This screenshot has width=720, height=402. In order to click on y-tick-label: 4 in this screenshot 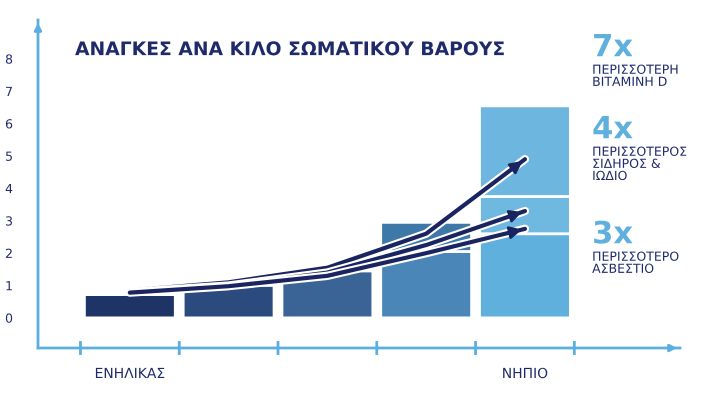, I will do `click(9, 189)`.